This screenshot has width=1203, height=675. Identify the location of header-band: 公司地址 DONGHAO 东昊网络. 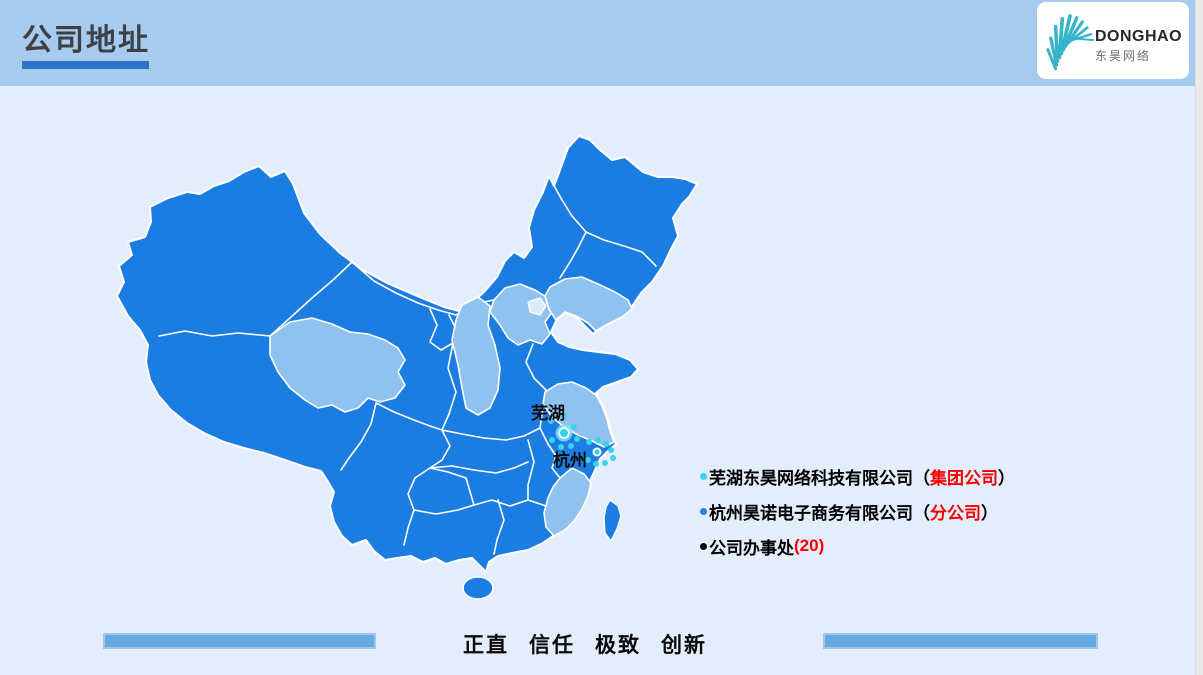
(598, 43).